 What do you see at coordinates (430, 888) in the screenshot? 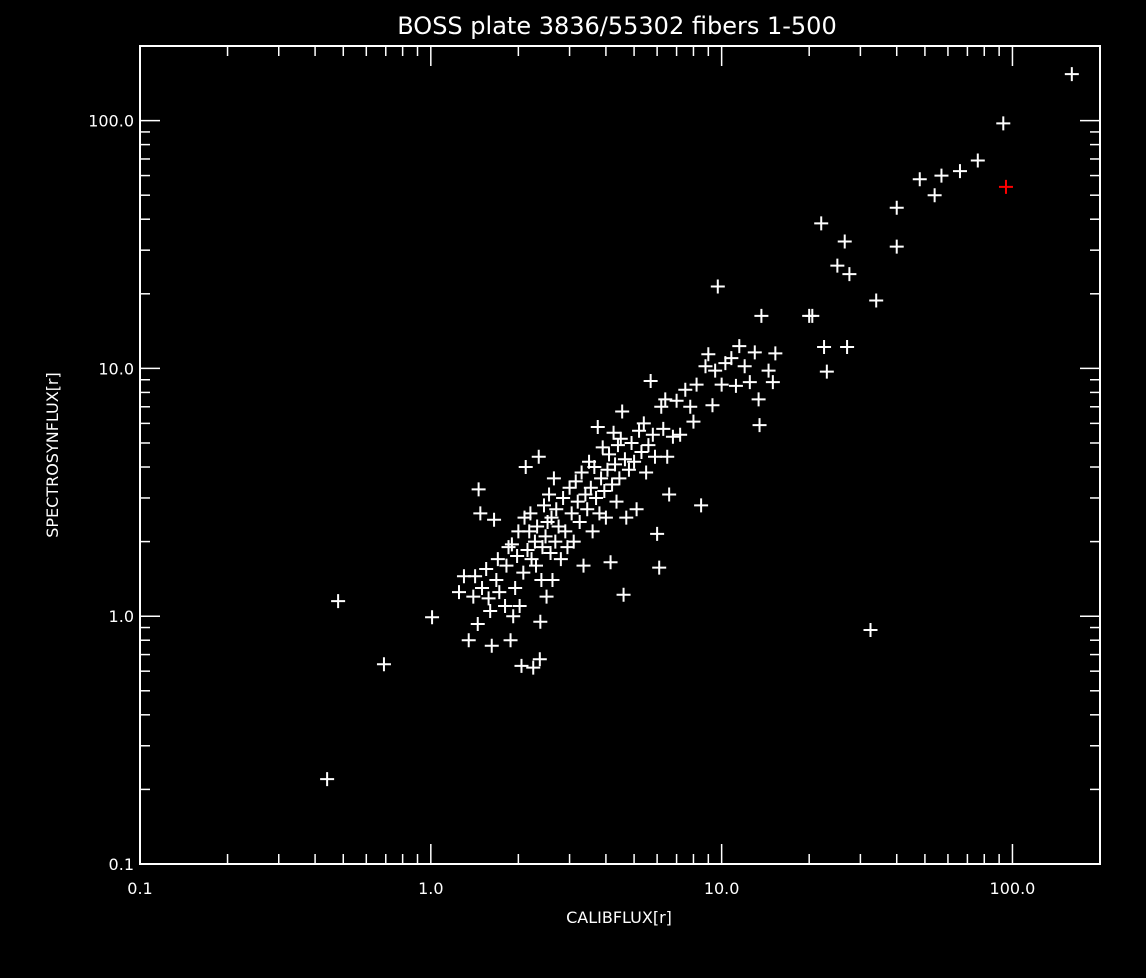
I see `x-tick-label: 1.0` at bounding box center [430, 888].